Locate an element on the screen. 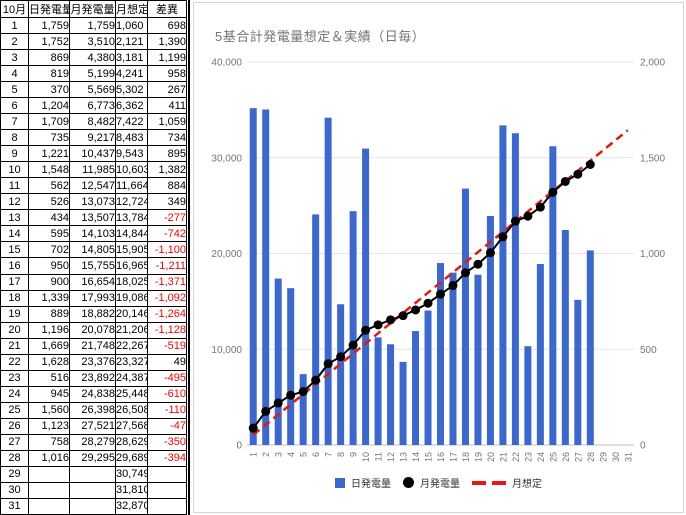 This screenshot has height=515, width=686. day-cell: 23 is located at coordinates (14, 378).